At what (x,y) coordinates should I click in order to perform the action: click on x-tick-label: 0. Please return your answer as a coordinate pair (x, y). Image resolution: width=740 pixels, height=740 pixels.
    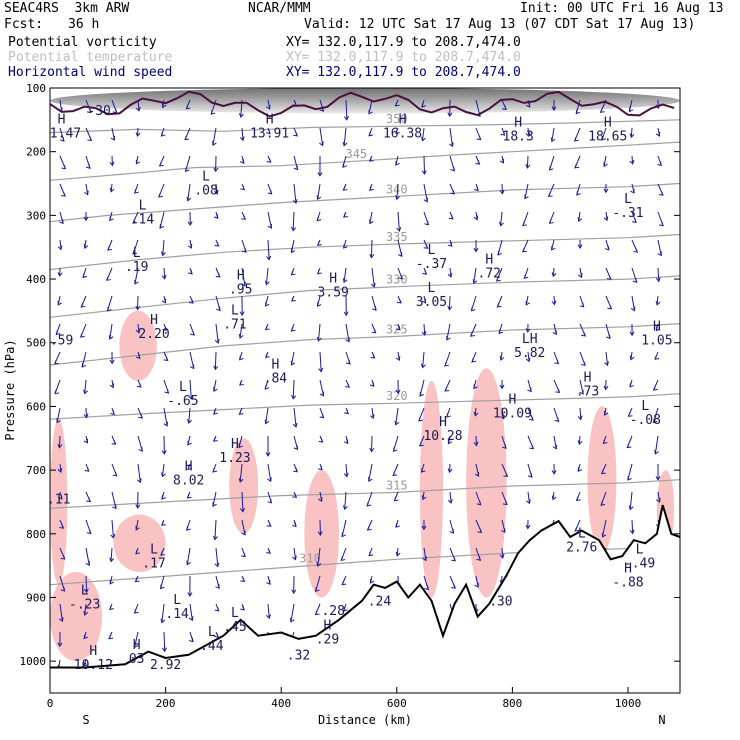
    Looking at the image, I should click on (50, 703).